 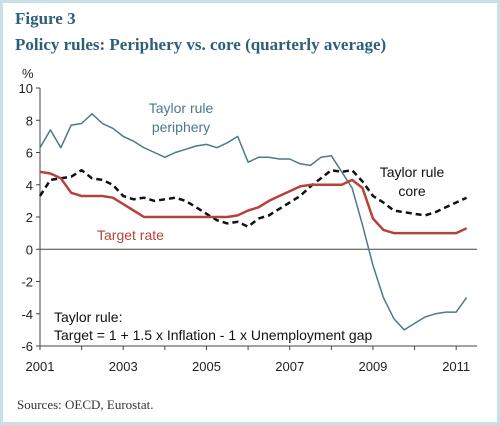 I want to click on annotation-target: Target rate, so click(x=130, y=235).